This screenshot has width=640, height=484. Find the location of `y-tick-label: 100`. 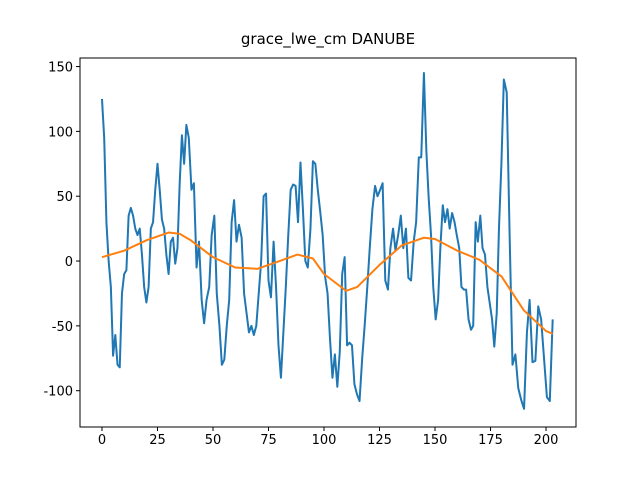

y-tick-label: 100 is located at coordinates (60, 132).